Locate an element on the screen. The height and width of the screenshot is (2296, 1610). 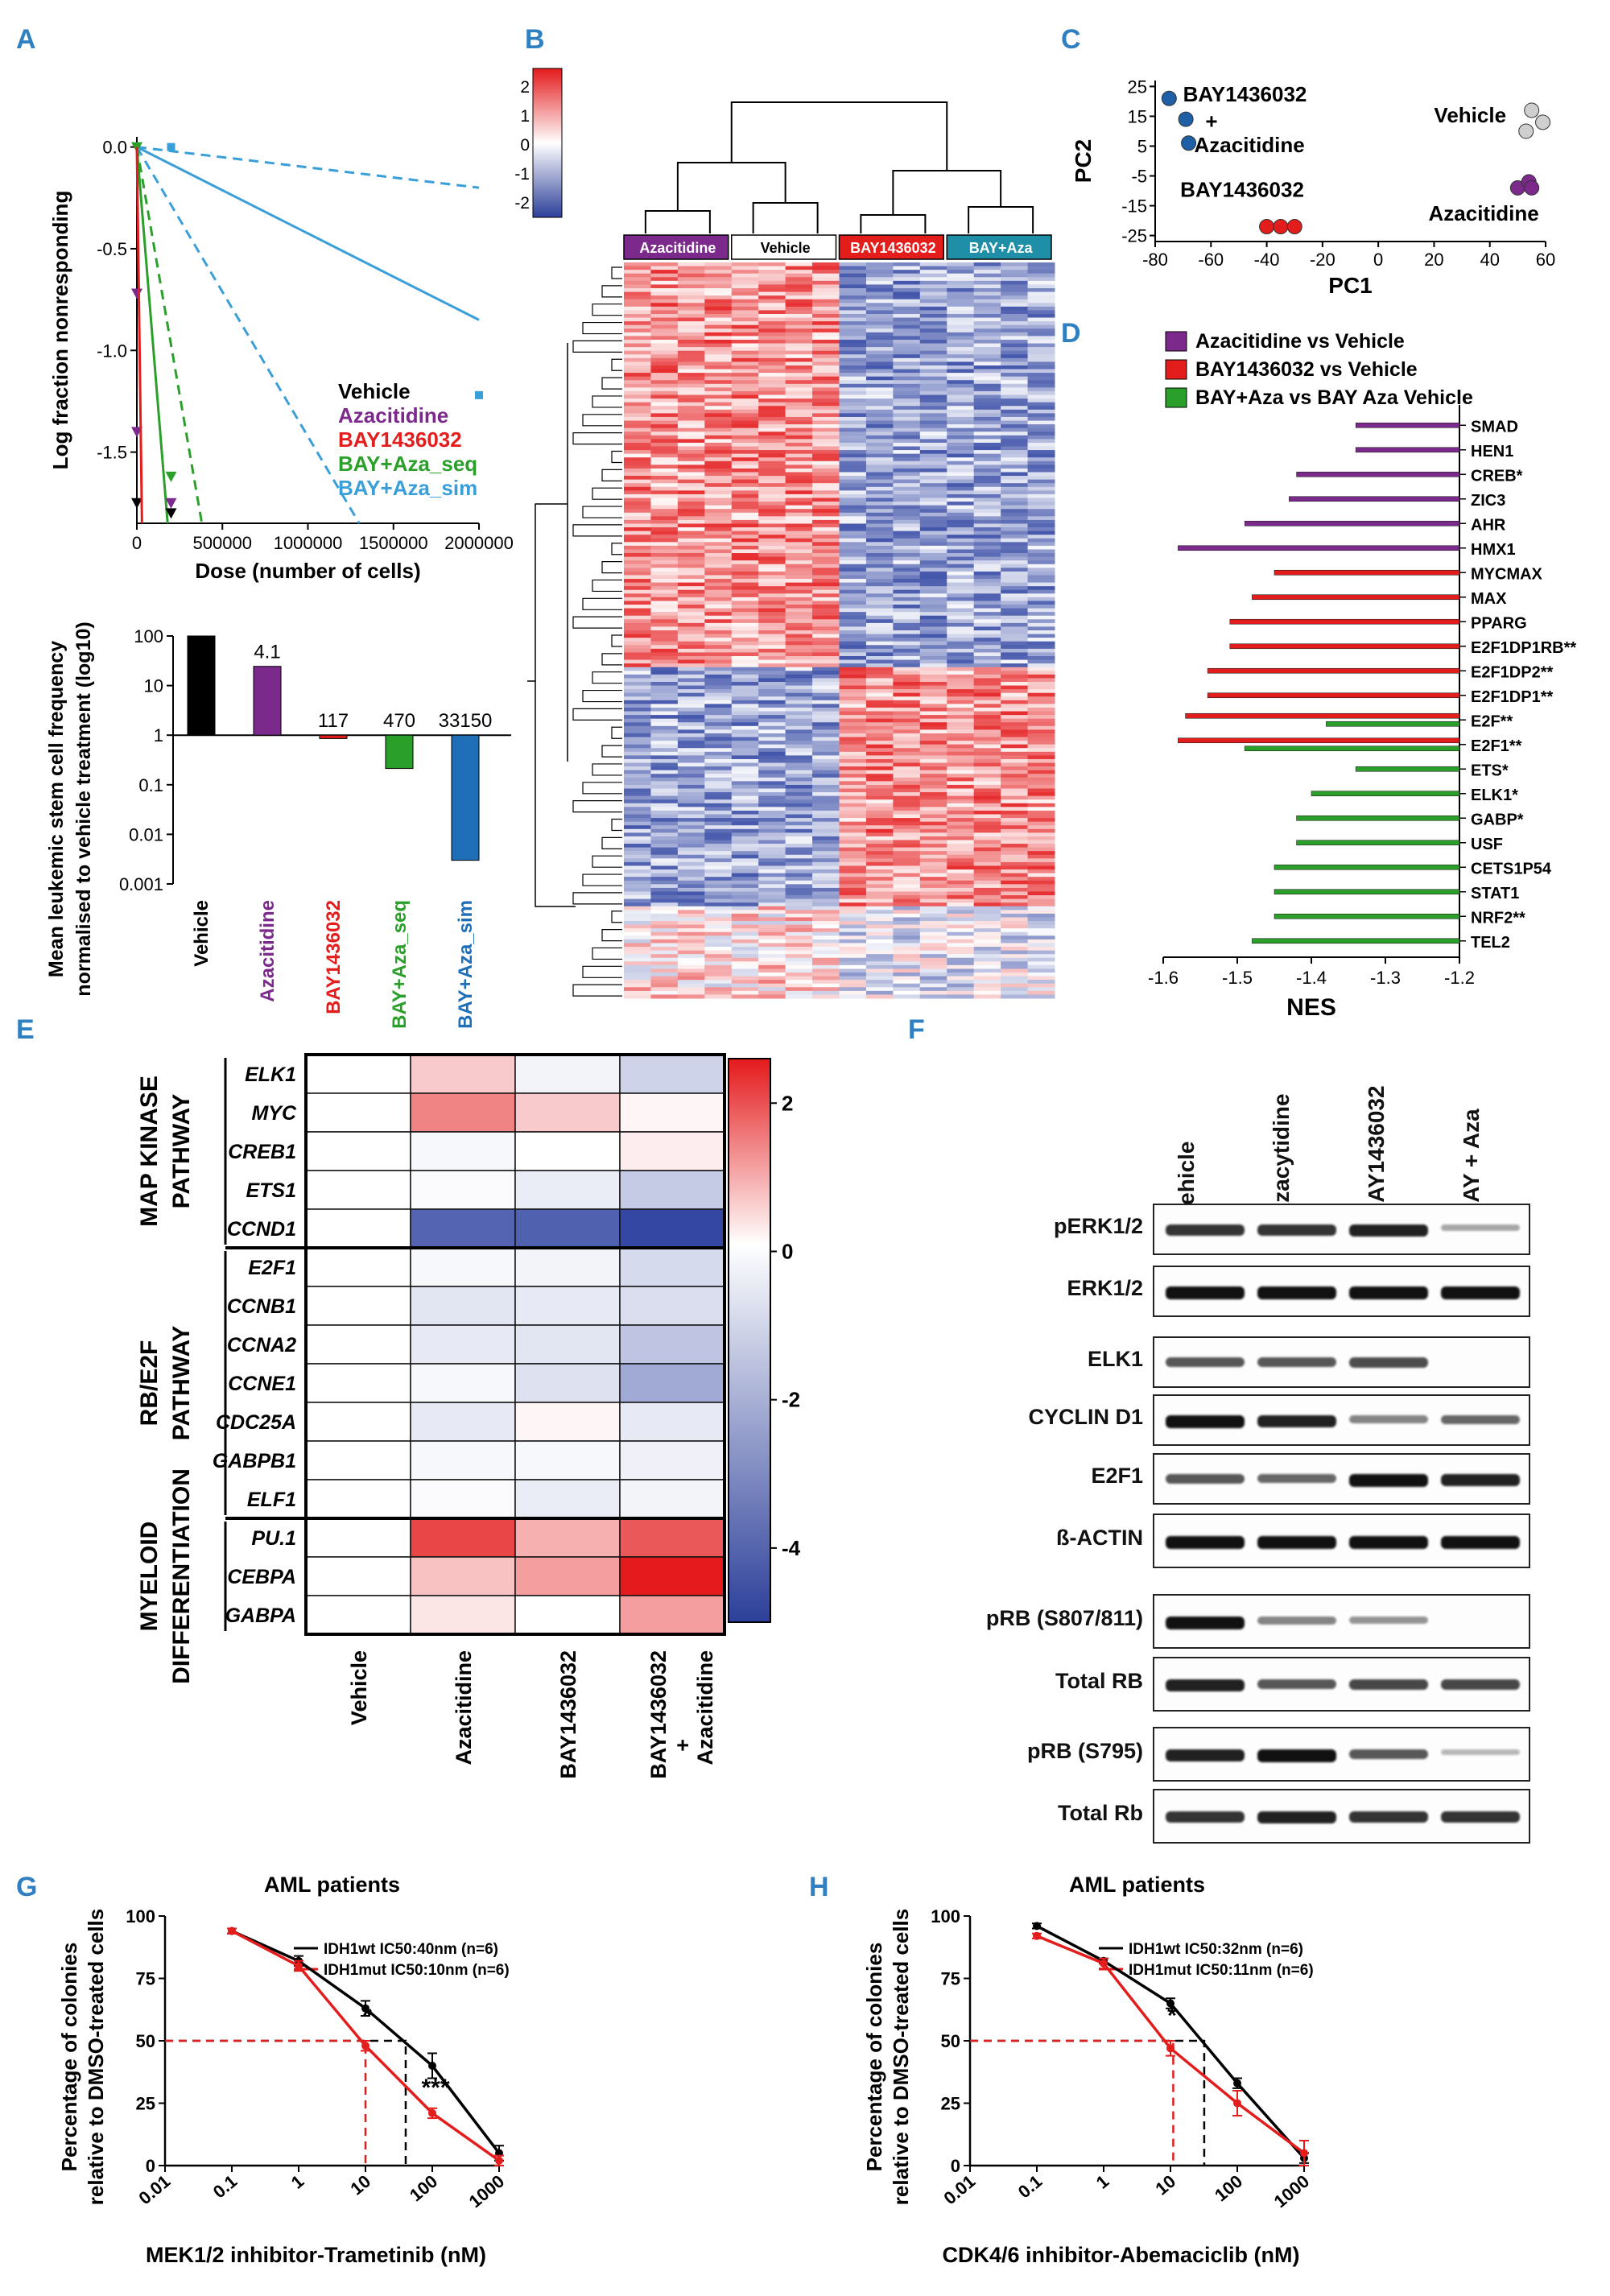
gene-label: ELK1 is located at coordinates (270, 1074).